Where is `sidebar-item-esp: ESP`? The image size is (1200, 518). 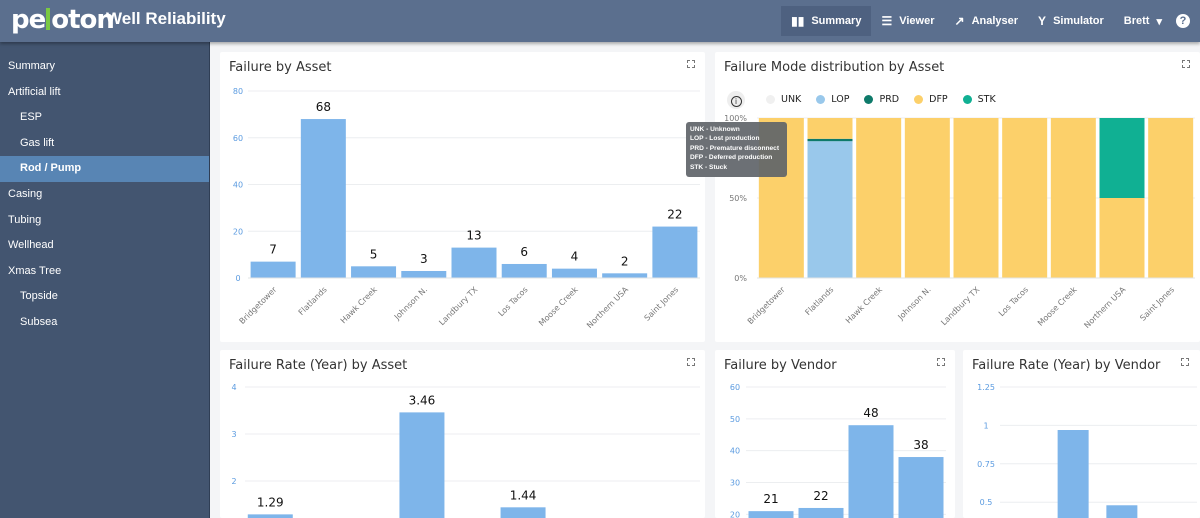 sidebar-item-esp: ESP is located at coordinates (31, 117).